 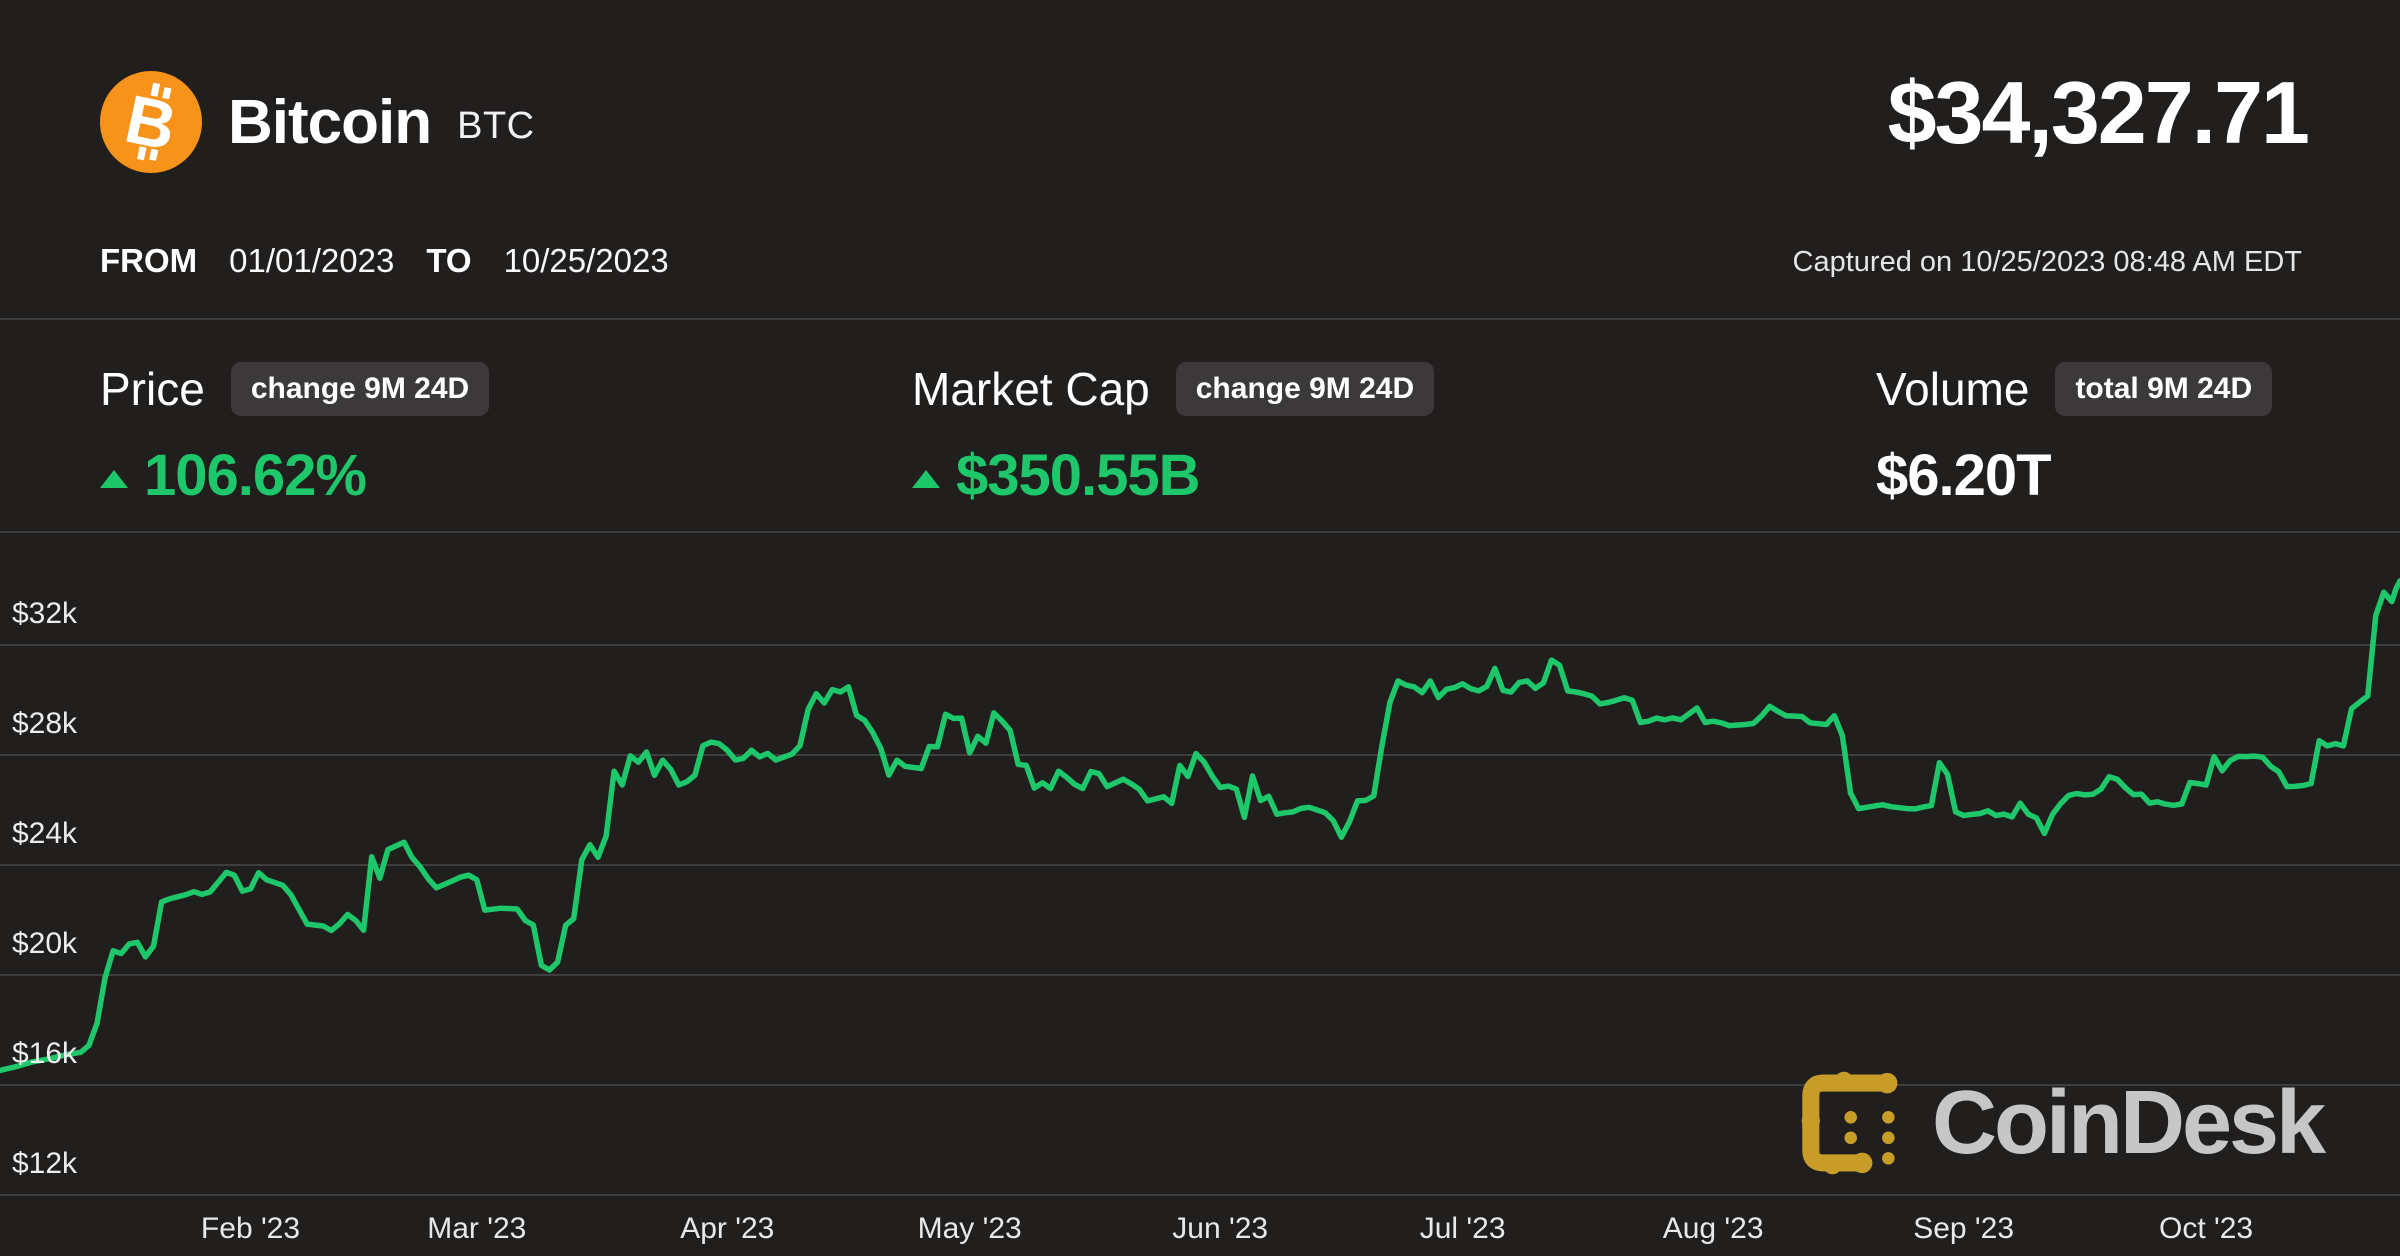 I want to click on coin-title: B Bitcoin BTC, so click(x=317, y=122).